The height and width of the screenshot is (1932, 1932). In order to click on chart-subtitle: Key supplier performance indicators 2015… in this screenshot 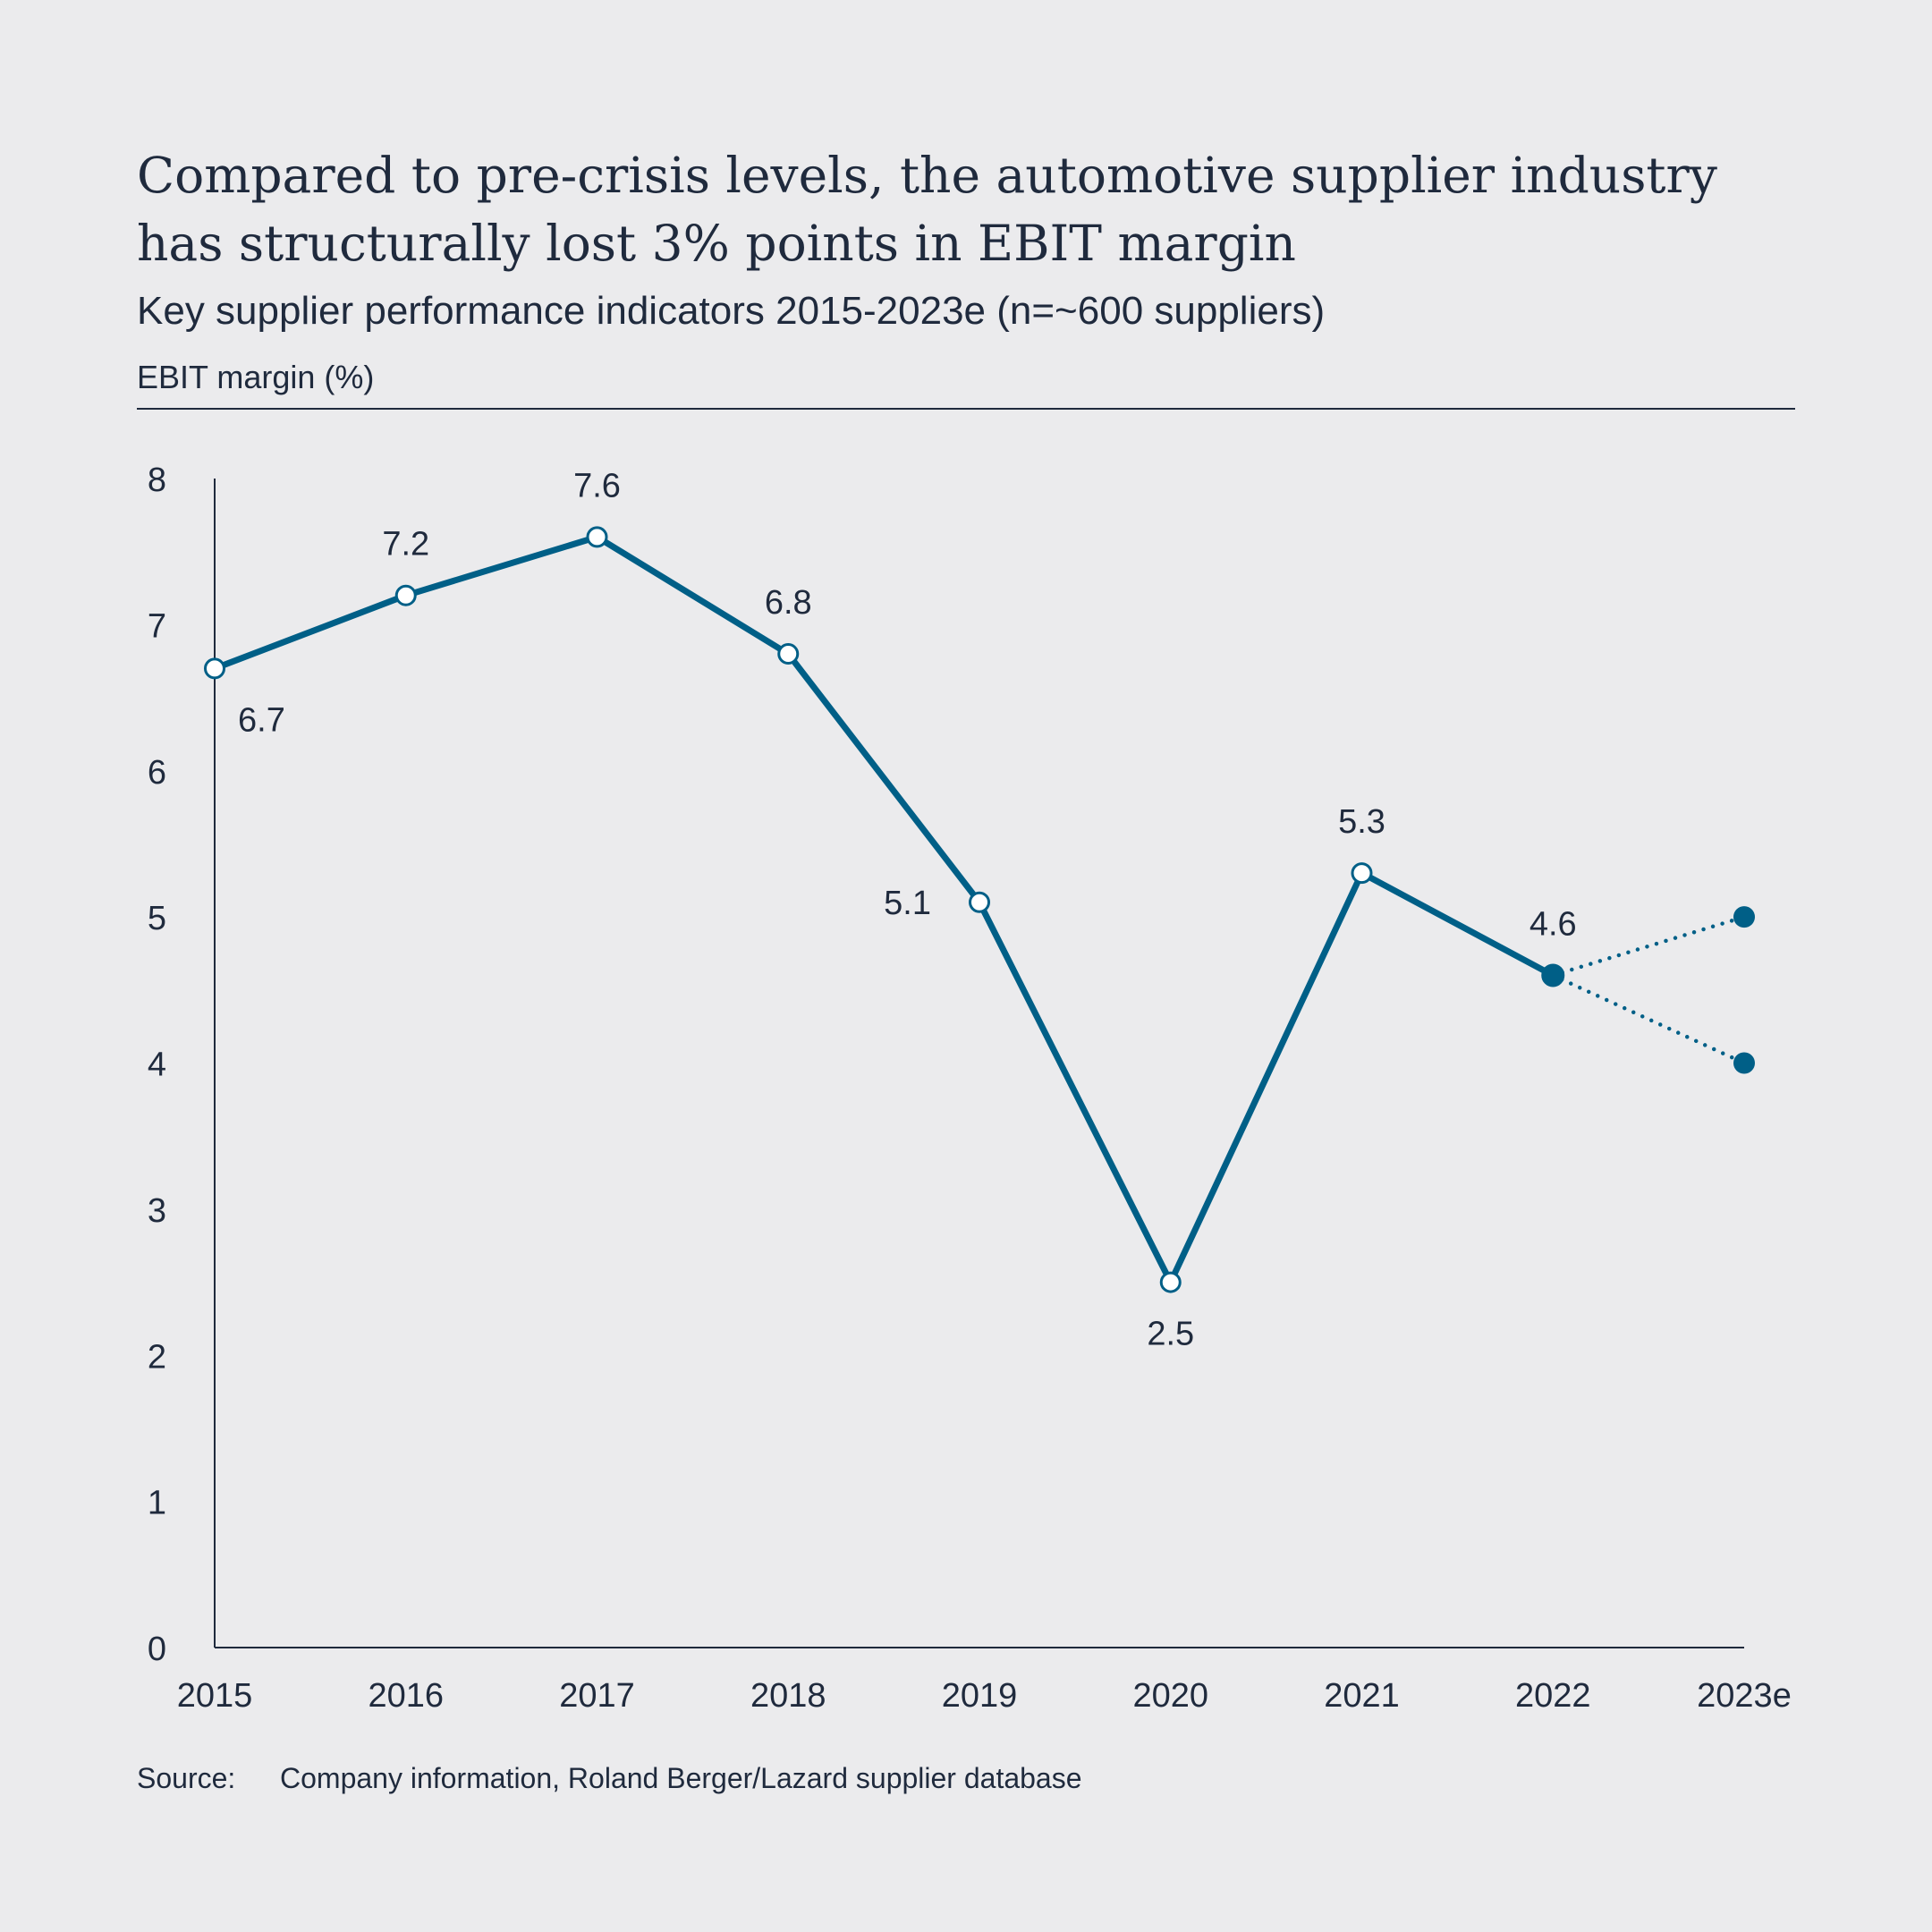, I will do `click(731, 311)`.